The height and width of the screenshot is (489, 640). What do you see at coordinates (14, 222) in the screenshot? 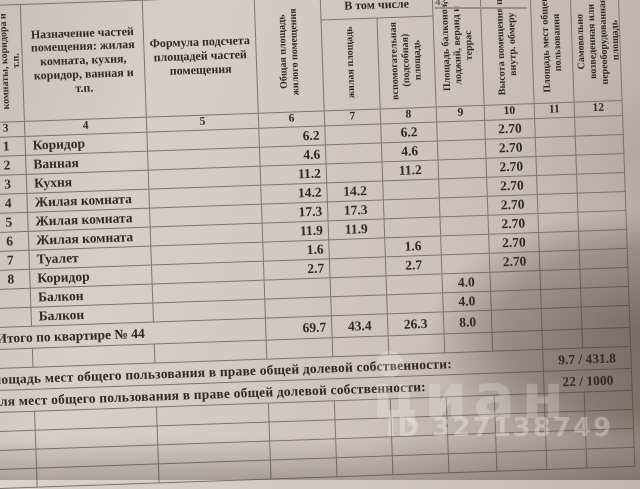
I see `cell-number: 5` at bounding box center [14, 222].